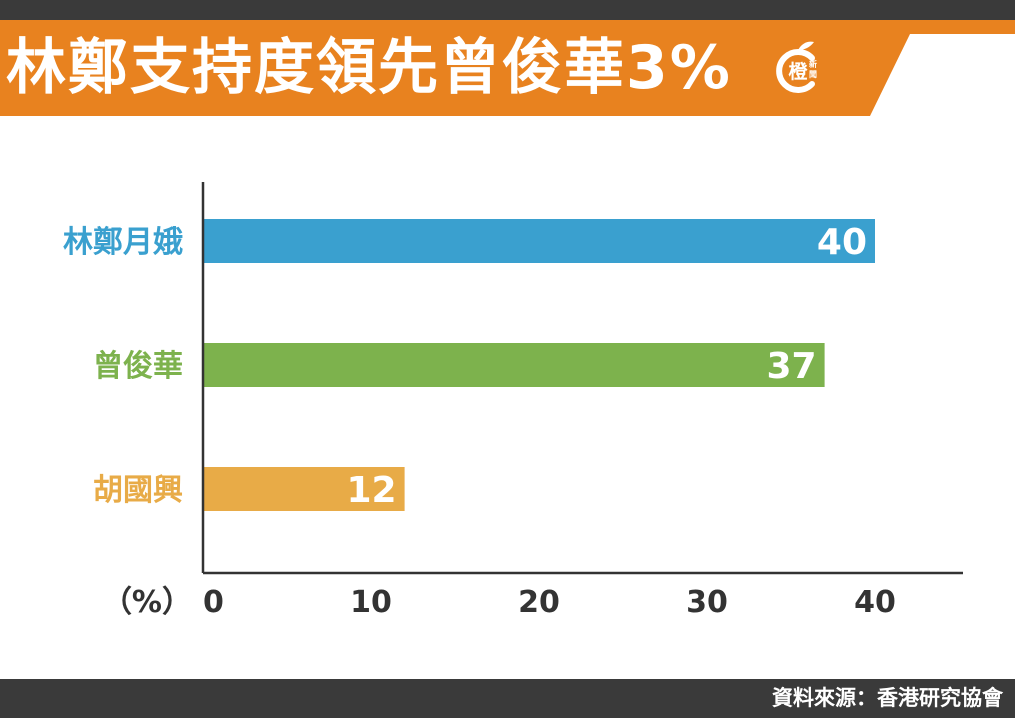 This screenshot has height=718, width=1015. I want to click on title-banner, so click(507, 68).